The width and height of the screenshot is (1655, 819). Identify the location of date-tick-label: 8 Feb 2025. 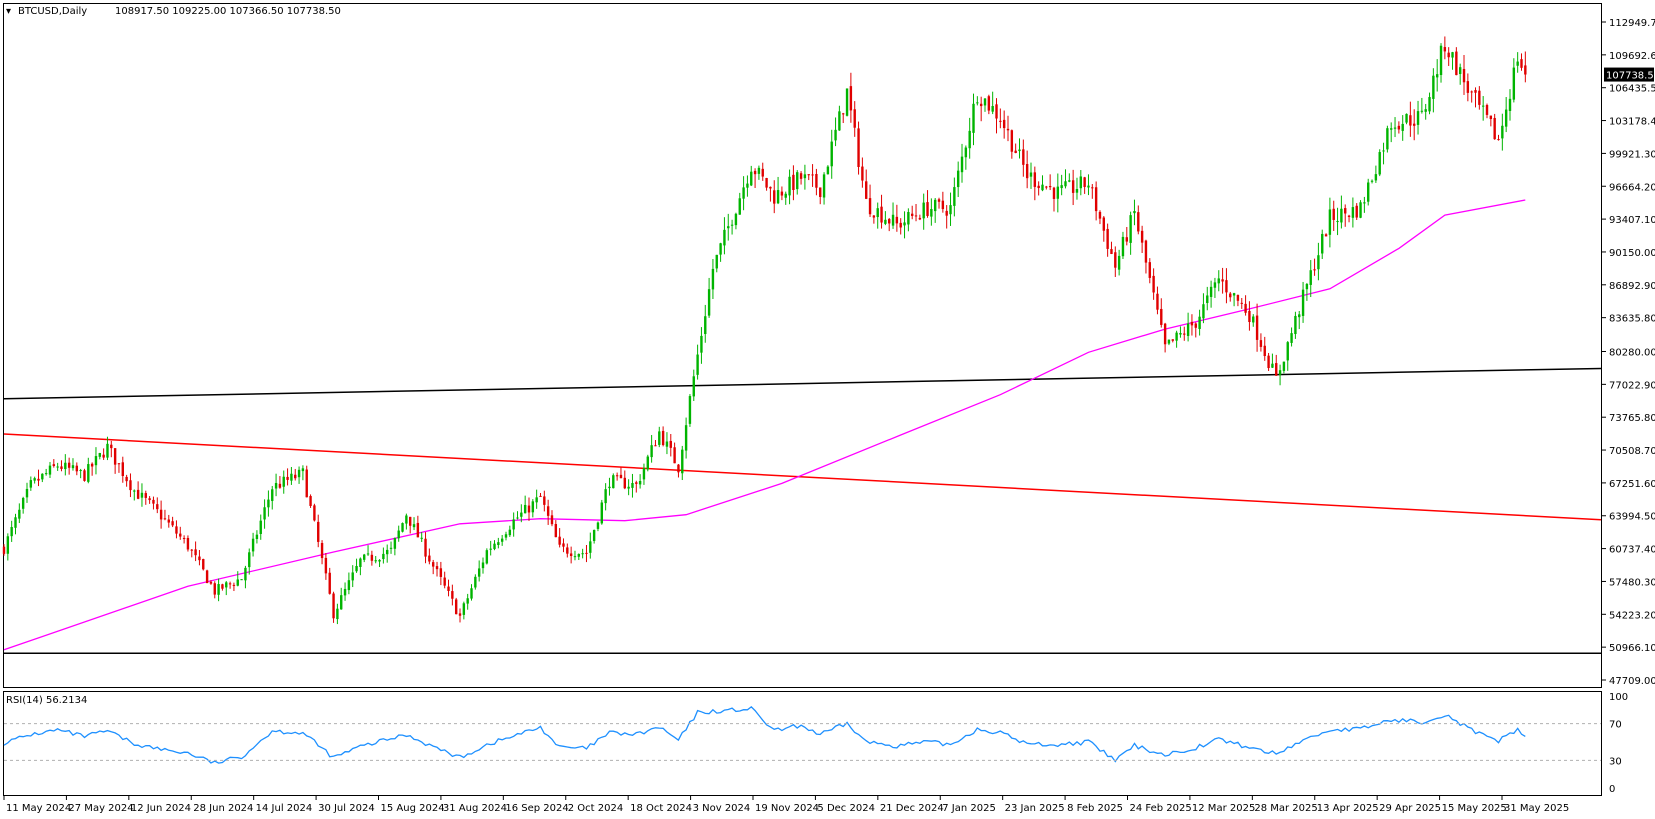
(1095, 808).